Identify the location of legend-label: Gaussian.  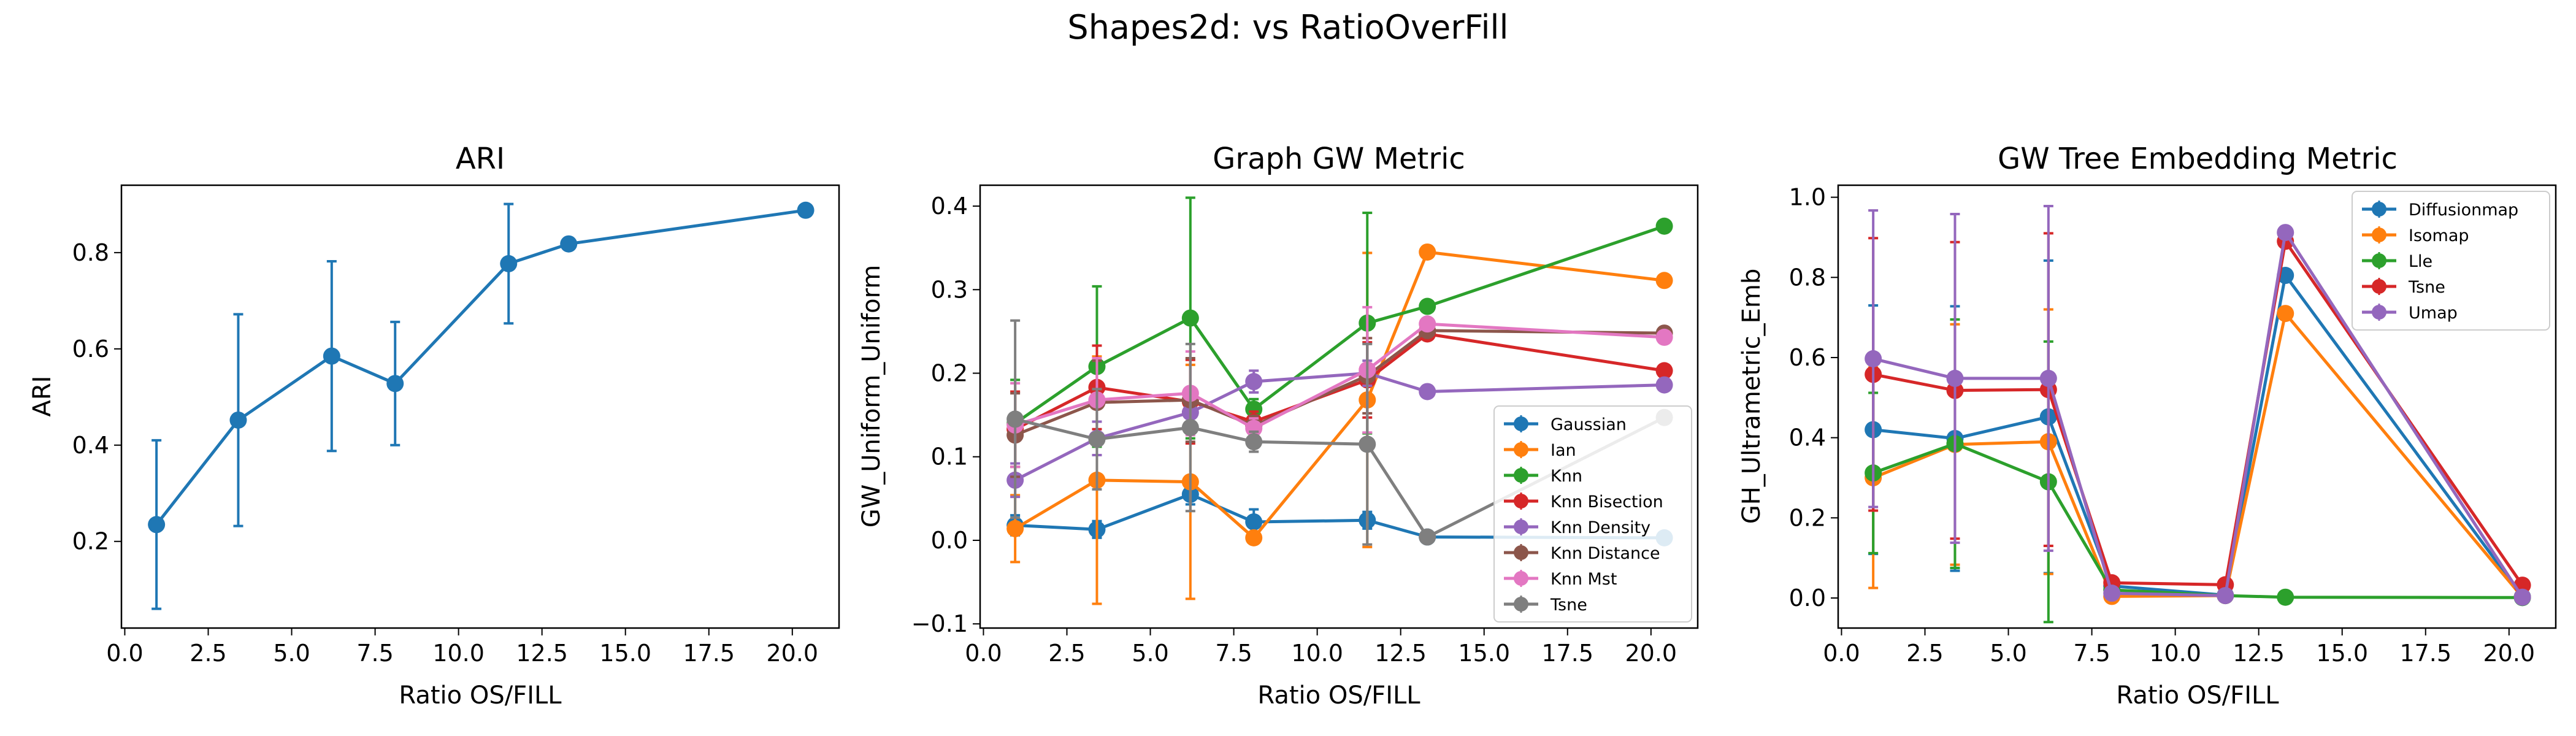
(1589, 424).